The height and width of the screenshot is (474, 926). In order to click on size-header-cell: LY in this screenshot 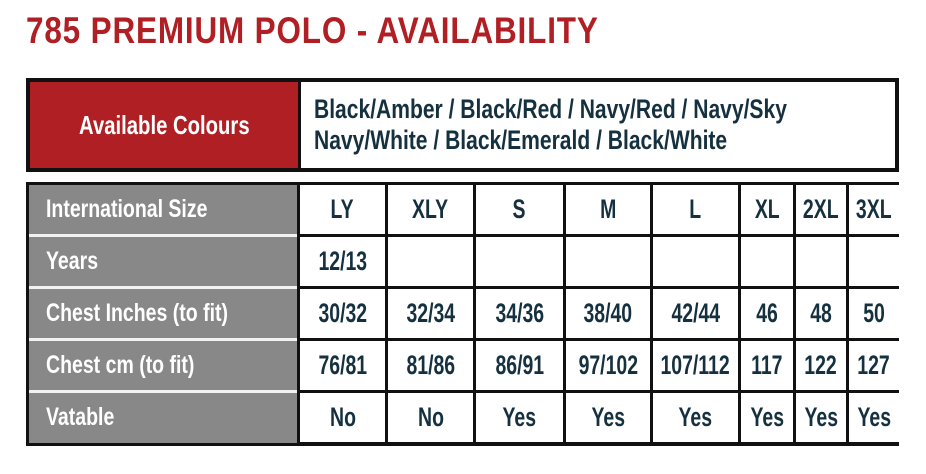, I will do `click(342, 209)`.